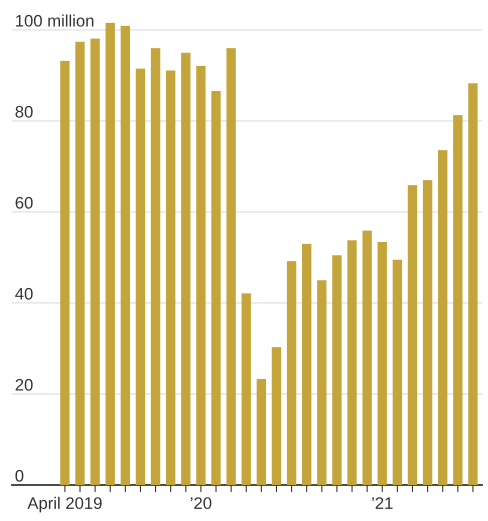 This screenshot has height=521, width=488. I want to click on y-tick-label: 60, so click(24, 202).